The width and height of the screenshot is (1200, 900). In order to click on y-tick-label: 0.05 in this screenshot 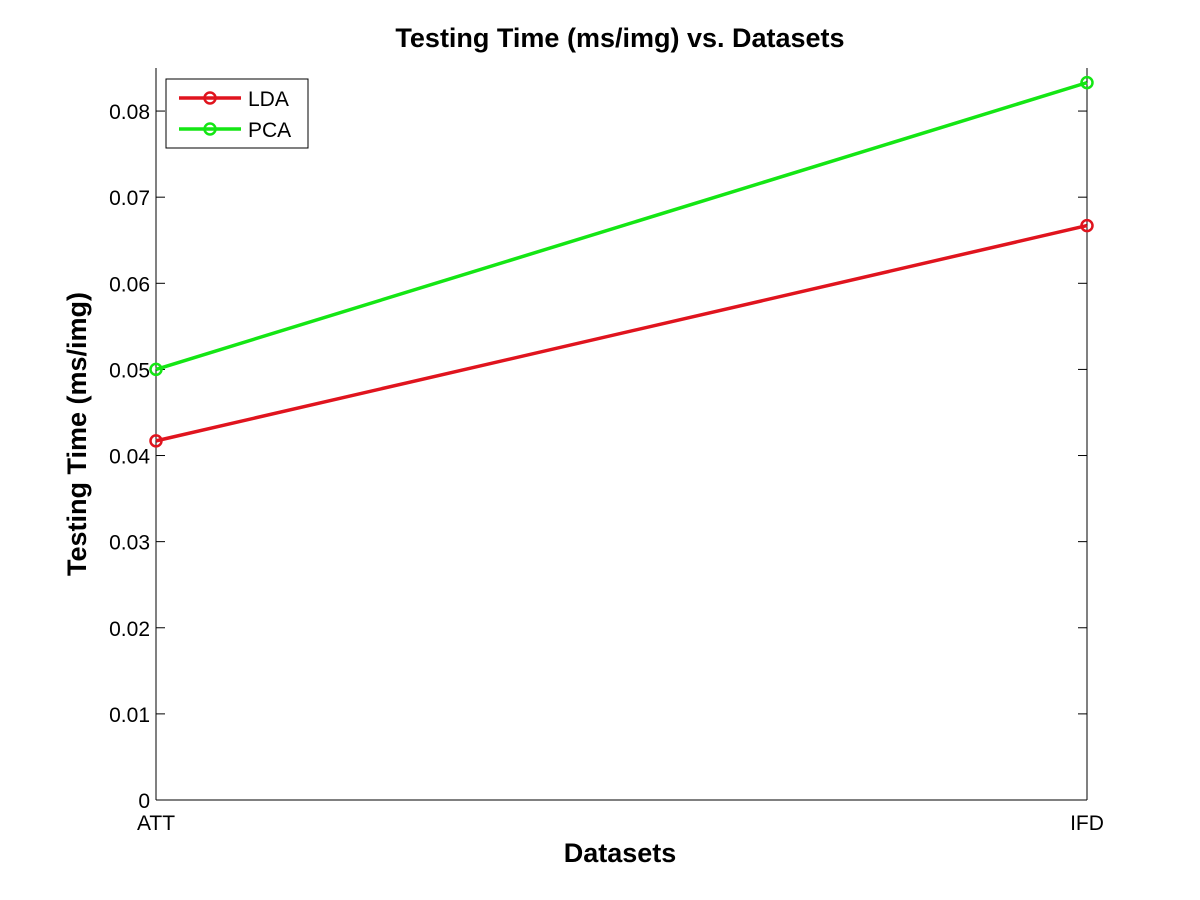, I will do `click(129, 370)`.